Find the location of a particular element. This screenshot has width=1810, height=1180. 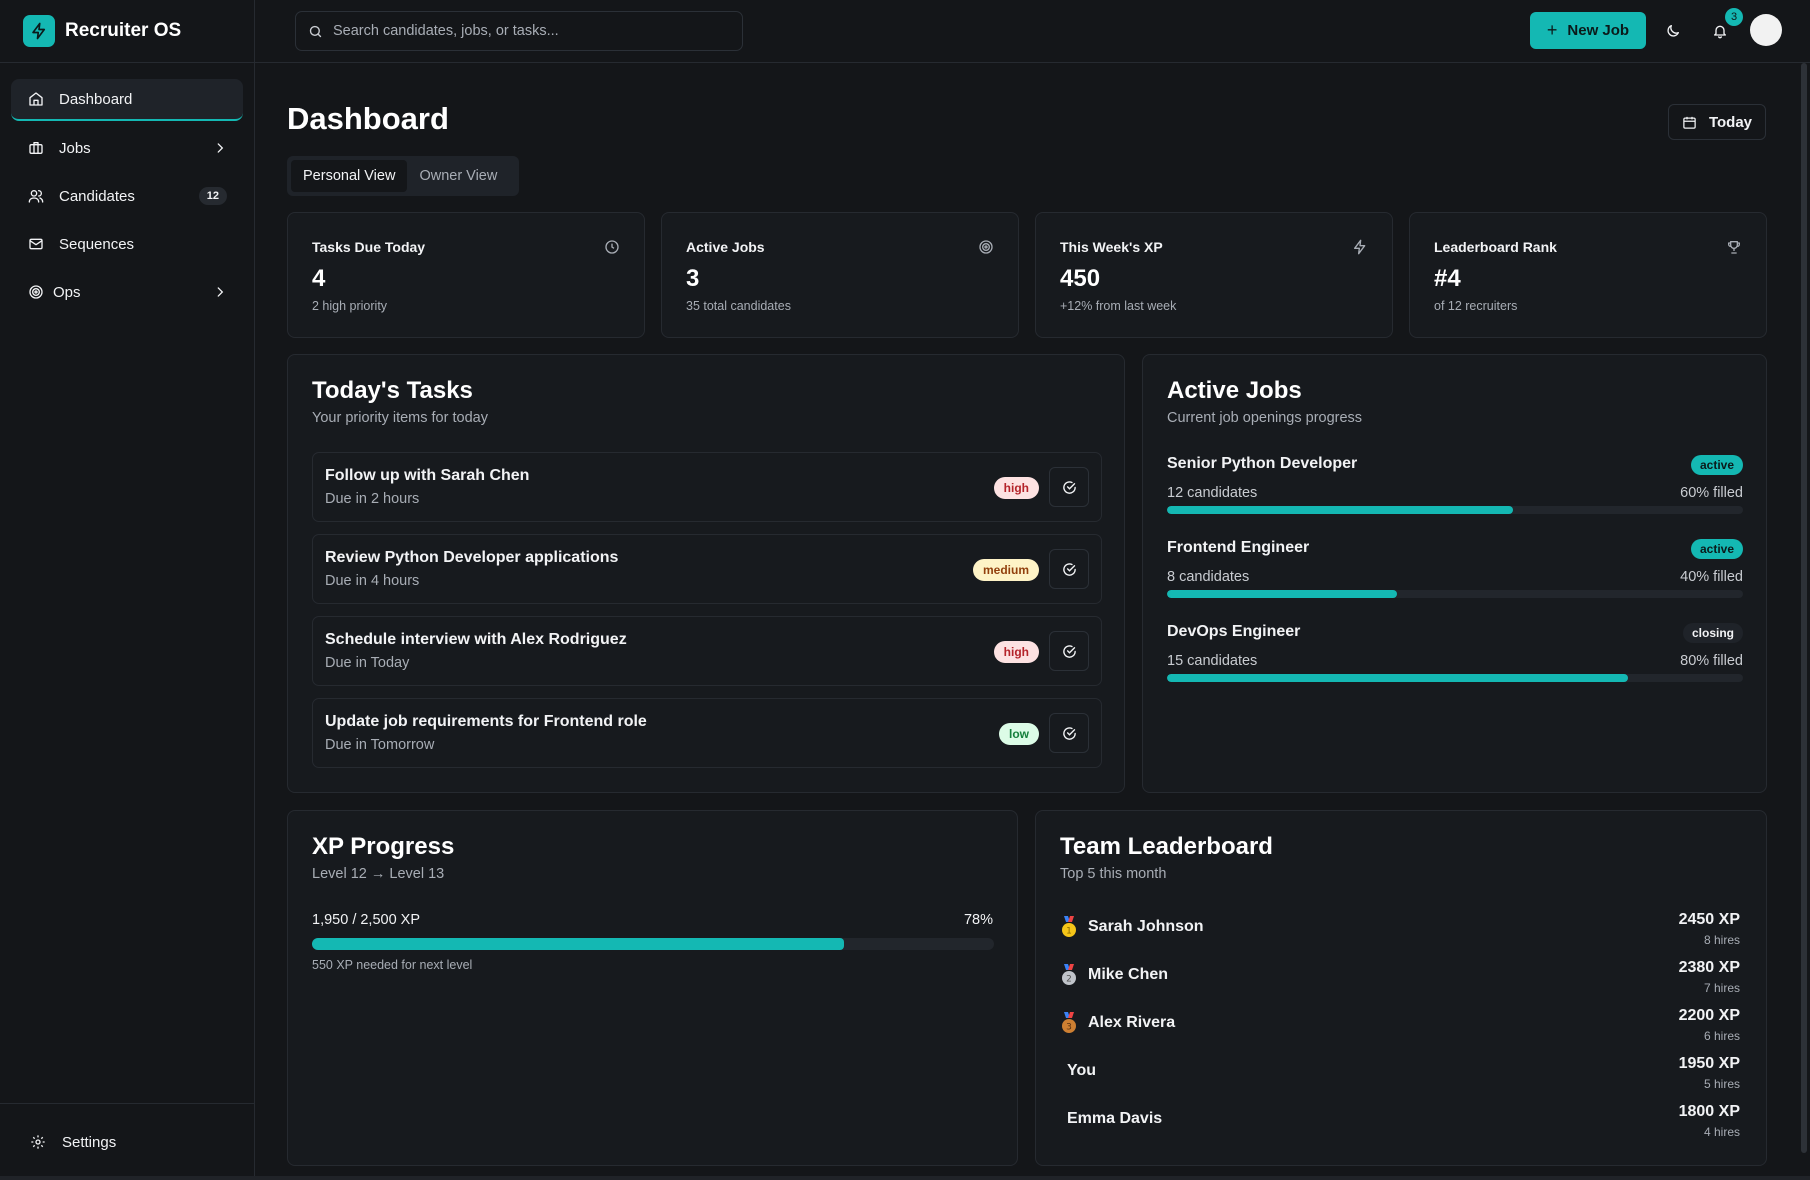

leaderboard-row: You 1950 XP 5 hires is located at coordinates (1400, 1077).